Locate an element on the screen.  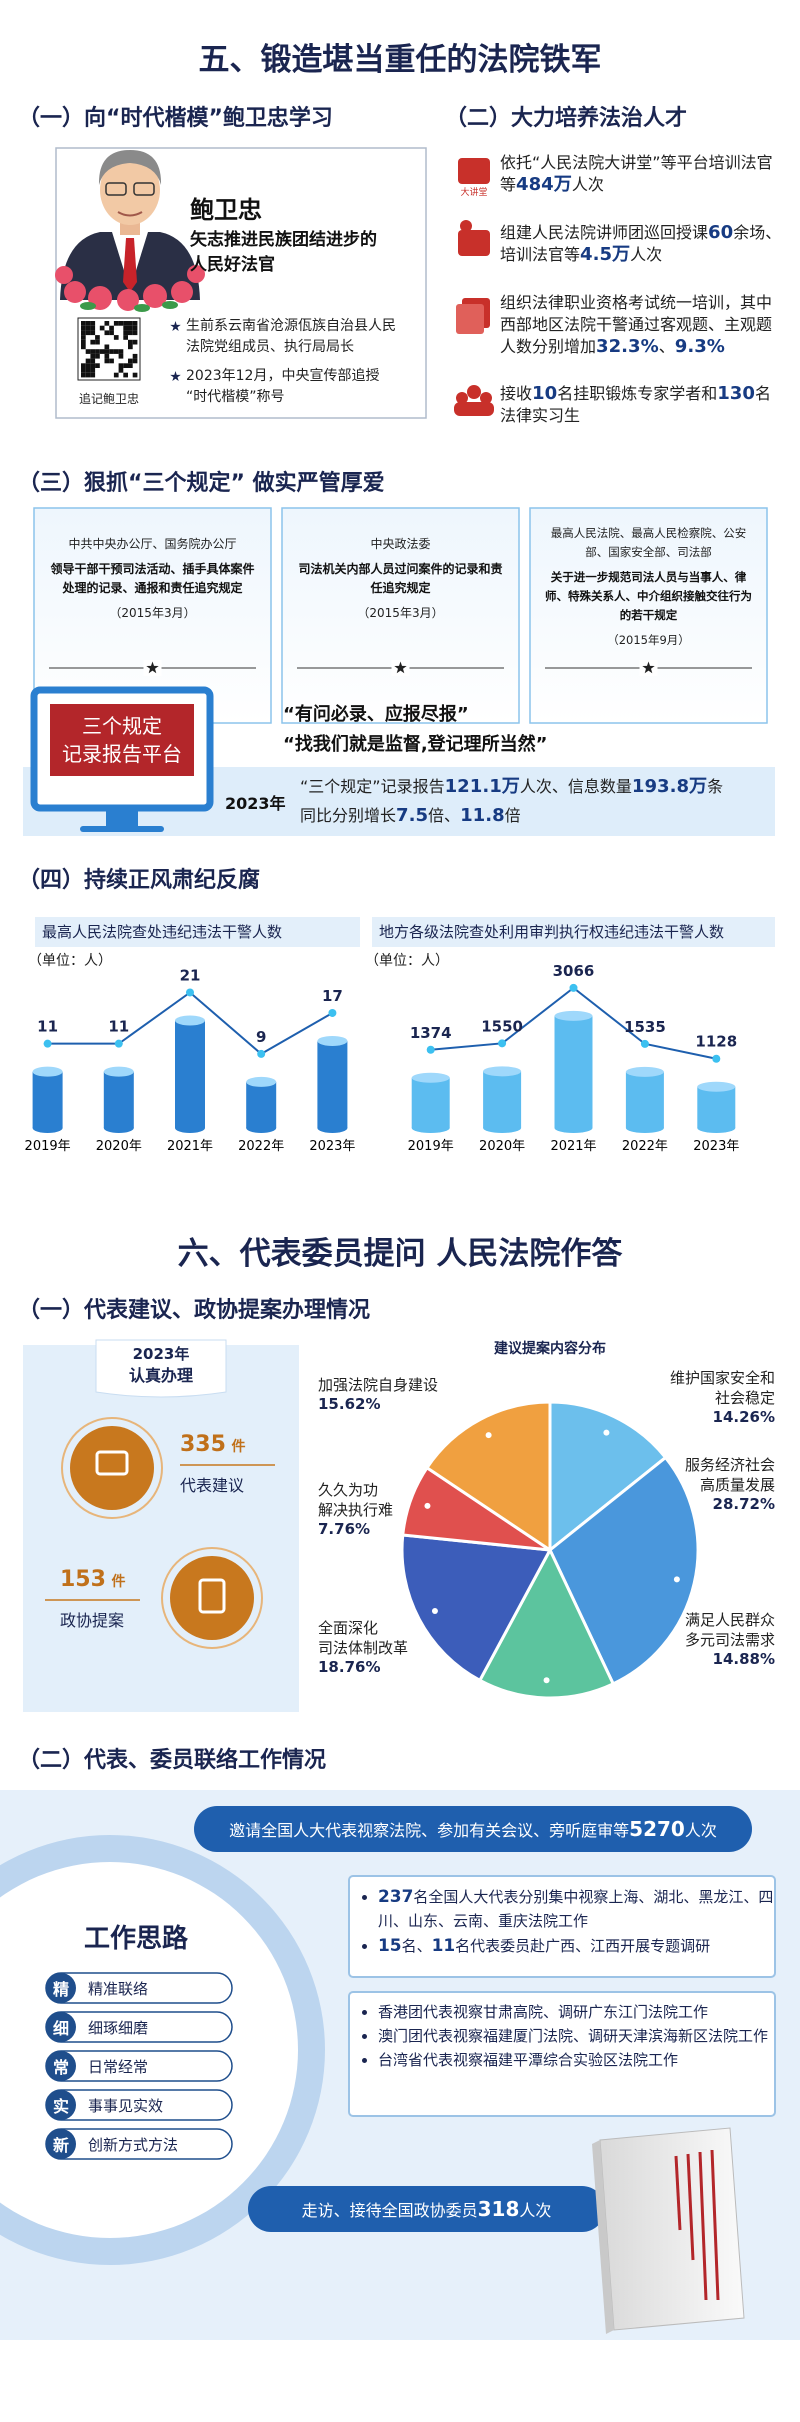
platform-line: 三个规定 is located at coordinates (122, 726).